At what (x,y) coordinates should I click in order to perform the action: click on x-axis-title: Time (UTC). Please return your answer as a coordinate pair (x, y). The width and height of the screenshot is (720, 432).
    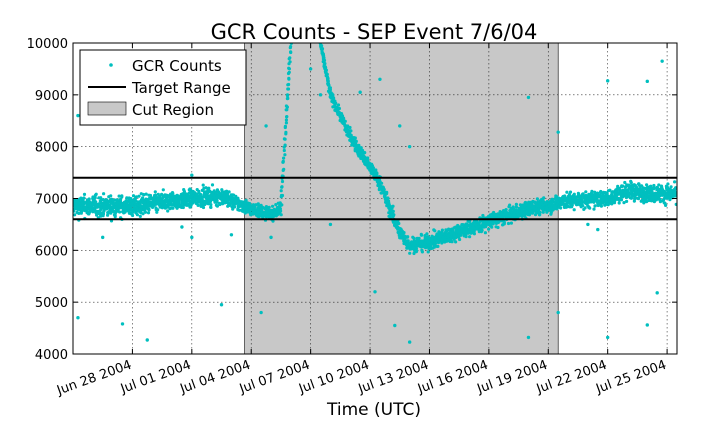
    Looking at the image, I should click on (373, 410).